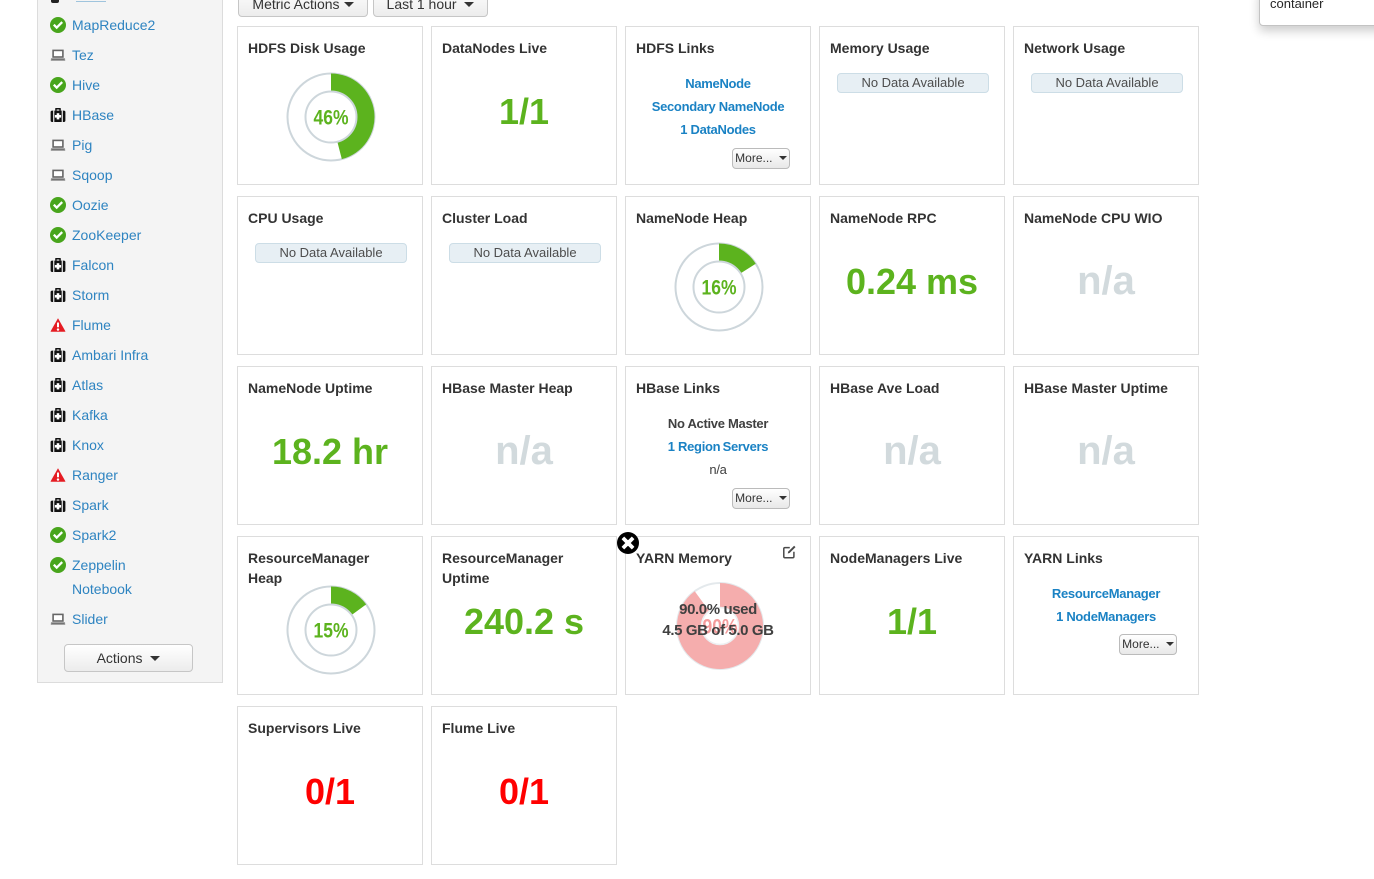  I want to click on svg-text: 15%, so click(331, 631).